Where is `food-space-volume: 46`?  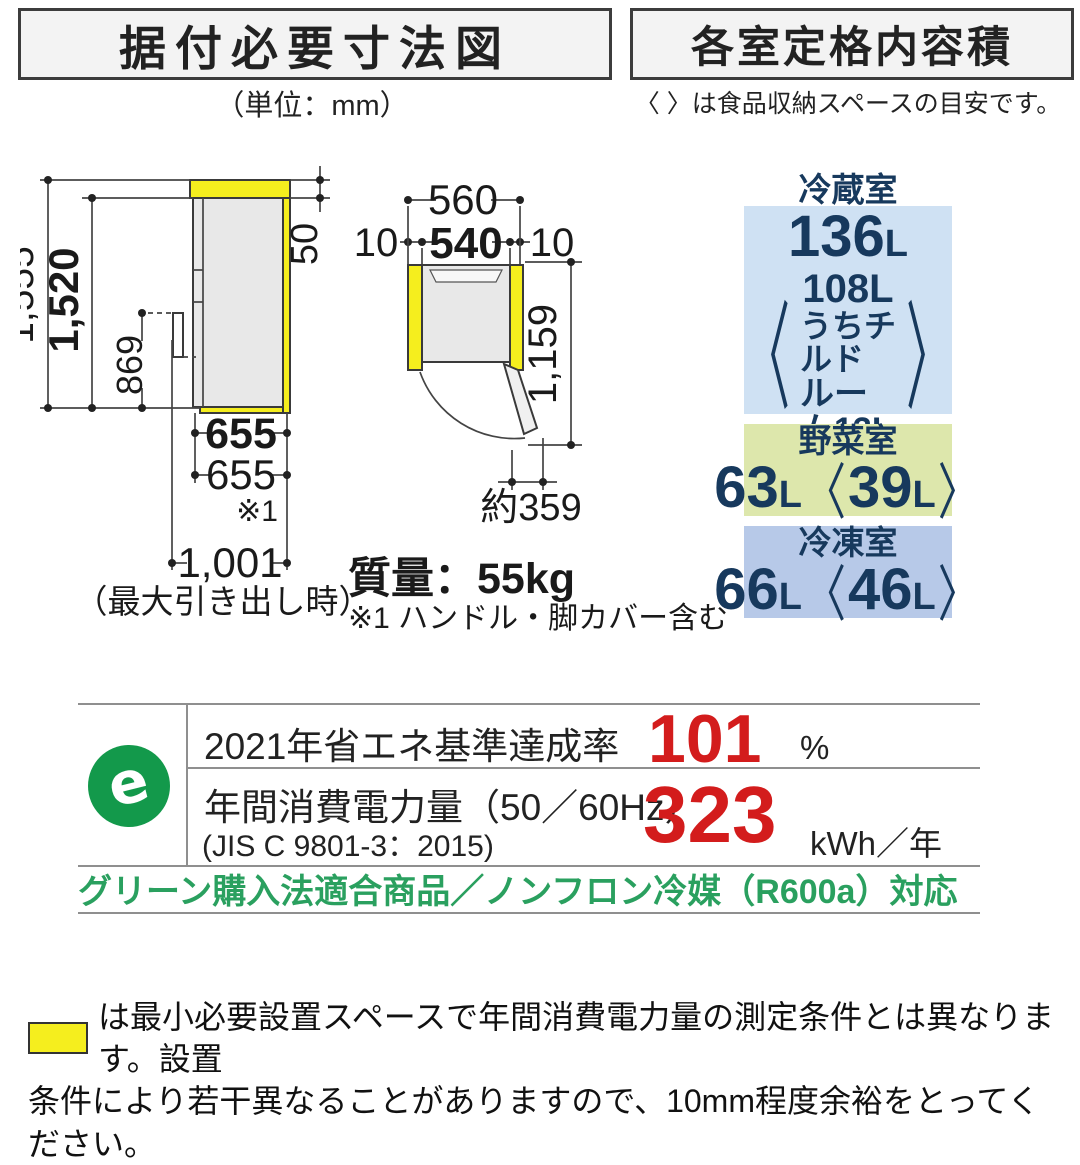 food-space-volume: 46 is located at coordinates (880, 590).